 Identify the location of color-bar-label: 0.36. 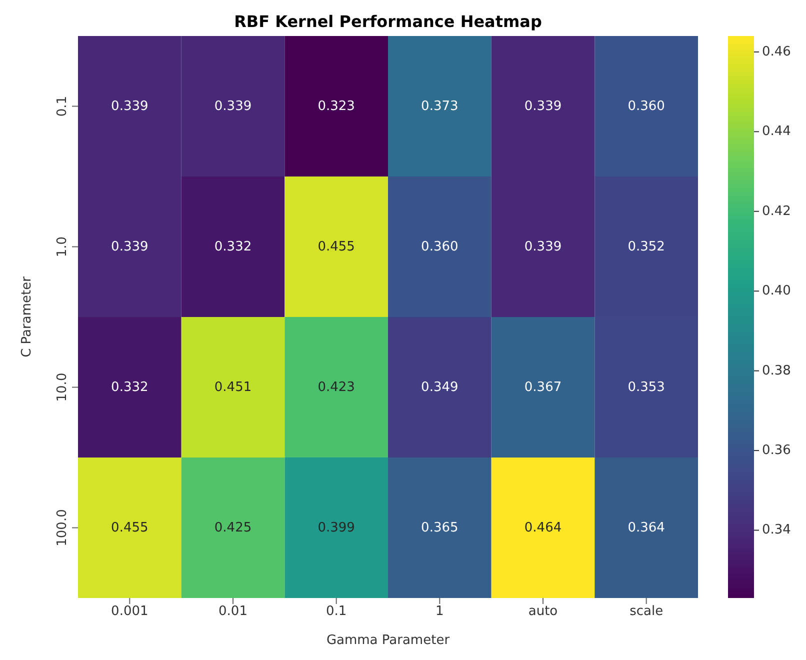
(776, 450).